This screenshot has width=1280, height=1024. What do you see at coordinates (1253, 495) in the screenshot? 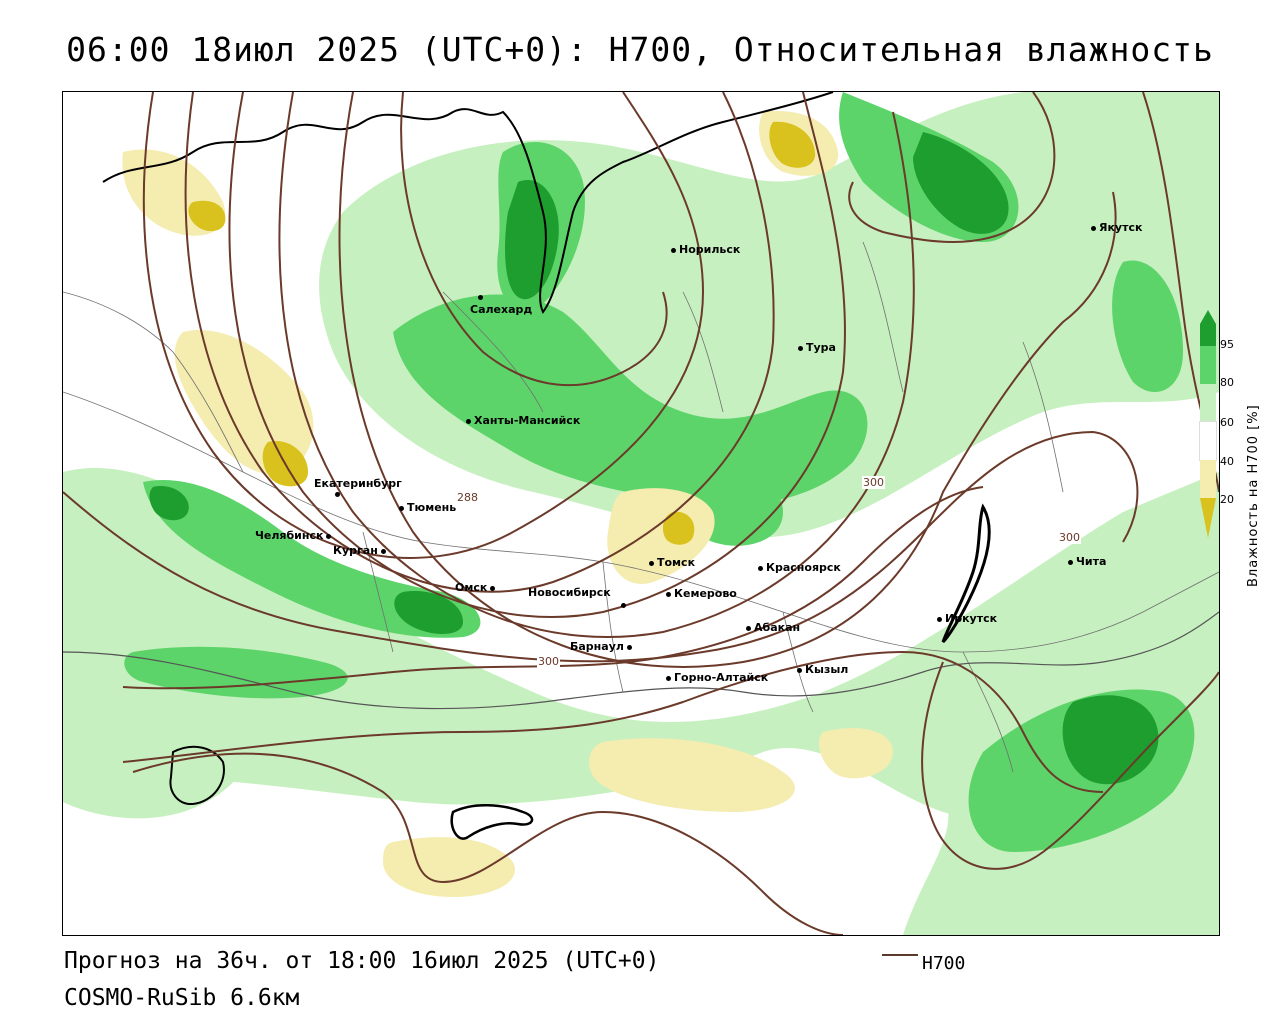
I see `colorbar-title: Влажность на H700 [%]` at bounding box center [1253, 495].